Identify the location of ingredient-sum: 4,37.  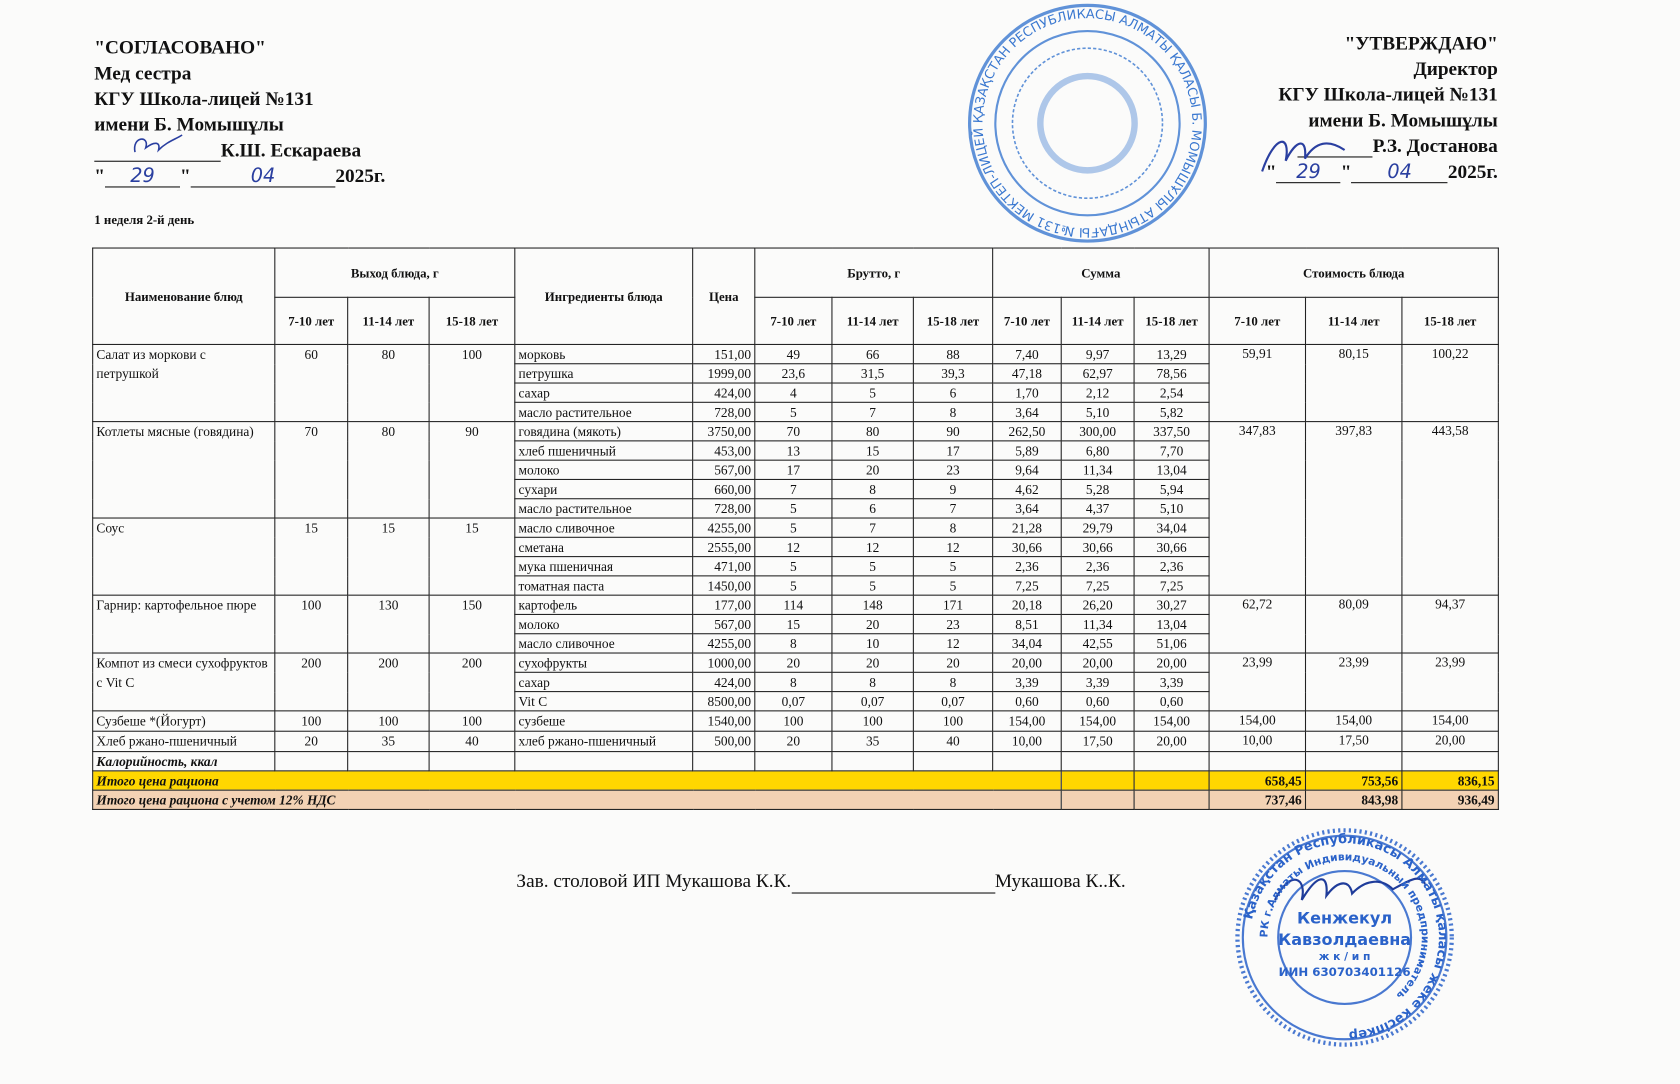
(1097, 508).